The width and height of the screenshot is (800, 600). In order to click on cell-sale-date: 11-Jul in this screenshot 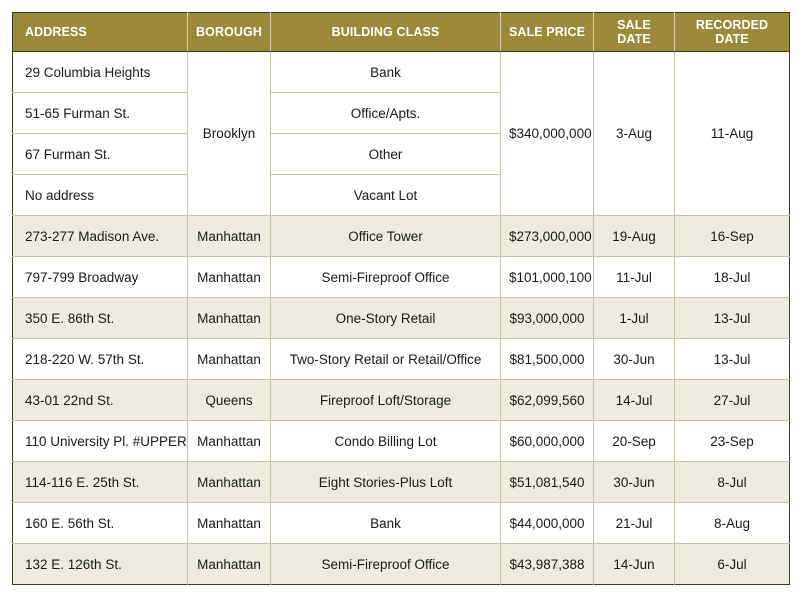, I will do `click(634, 277)`.